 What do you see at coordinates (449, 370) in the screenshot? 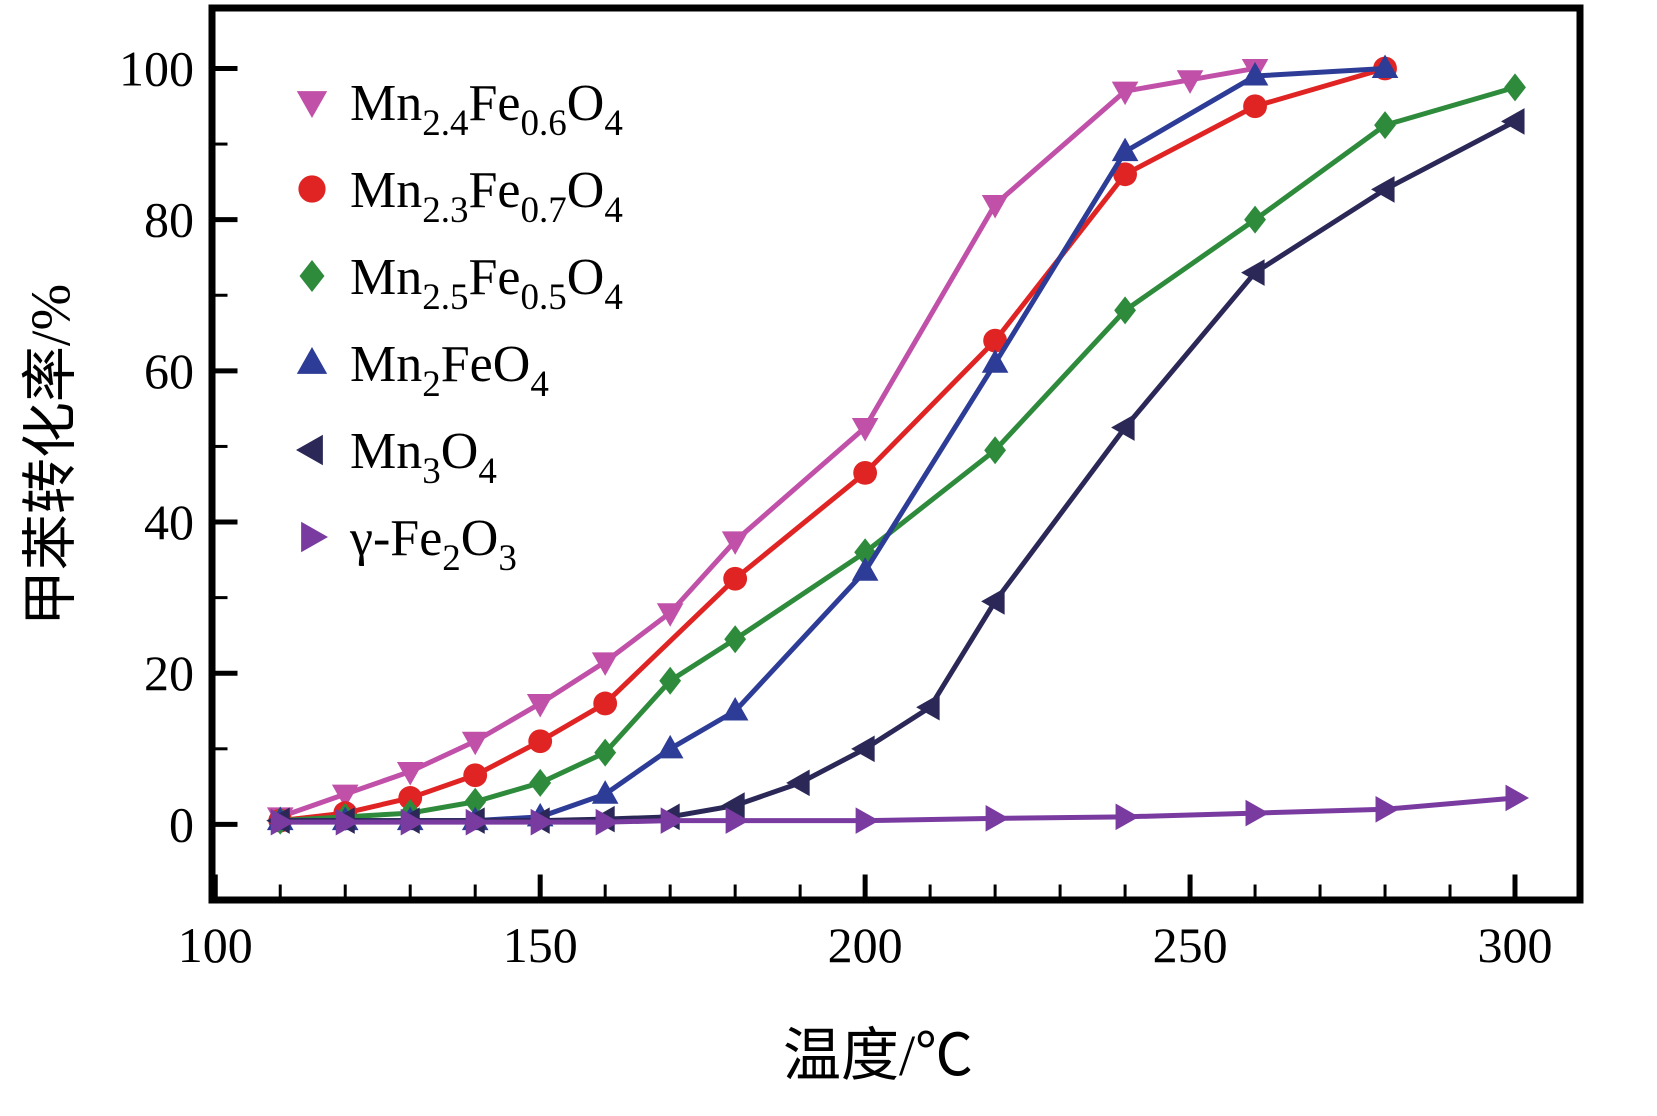
I see `legend-label: Mn2FeO4` at bounding box center [449, 370].